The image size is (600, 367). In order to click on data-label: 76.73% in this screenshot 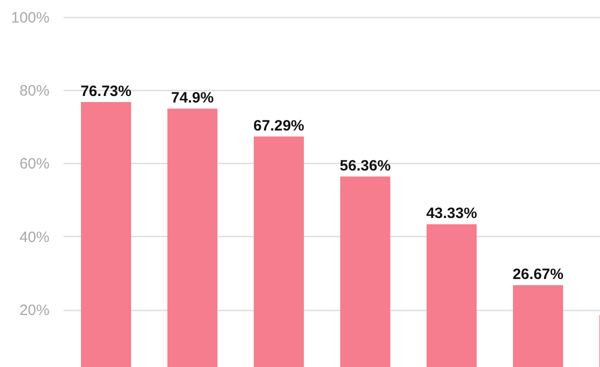, I will do `click(106, 91)`.